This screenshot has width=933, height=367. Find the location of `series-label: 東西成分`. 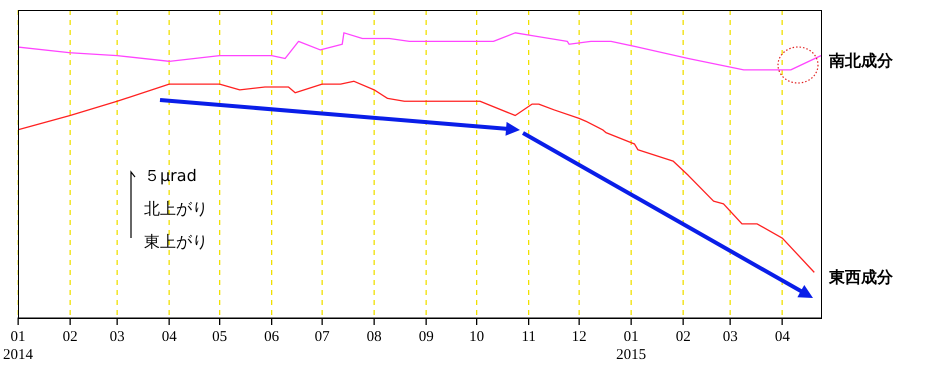

series-label: 東西成分 is located at coordinates (861, 277).